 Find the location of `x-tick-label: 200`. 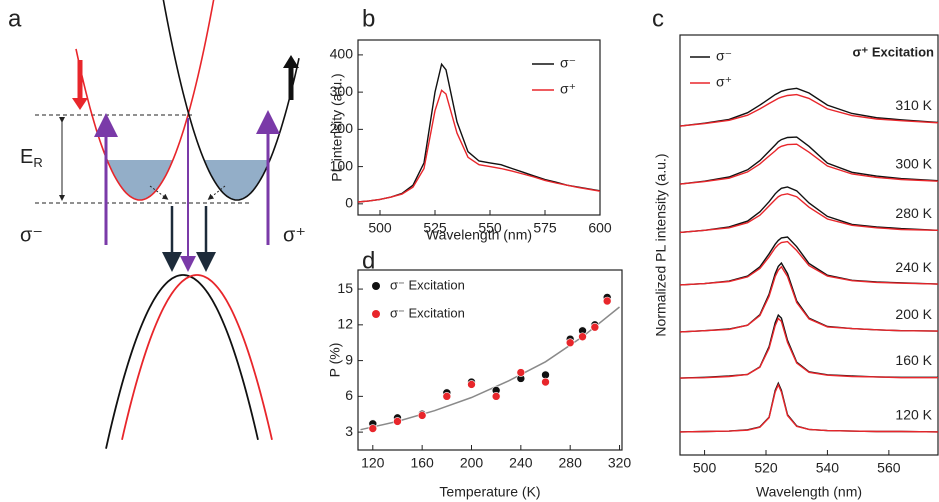

x-tick-label: 200 is located at coordinates (472, 463).